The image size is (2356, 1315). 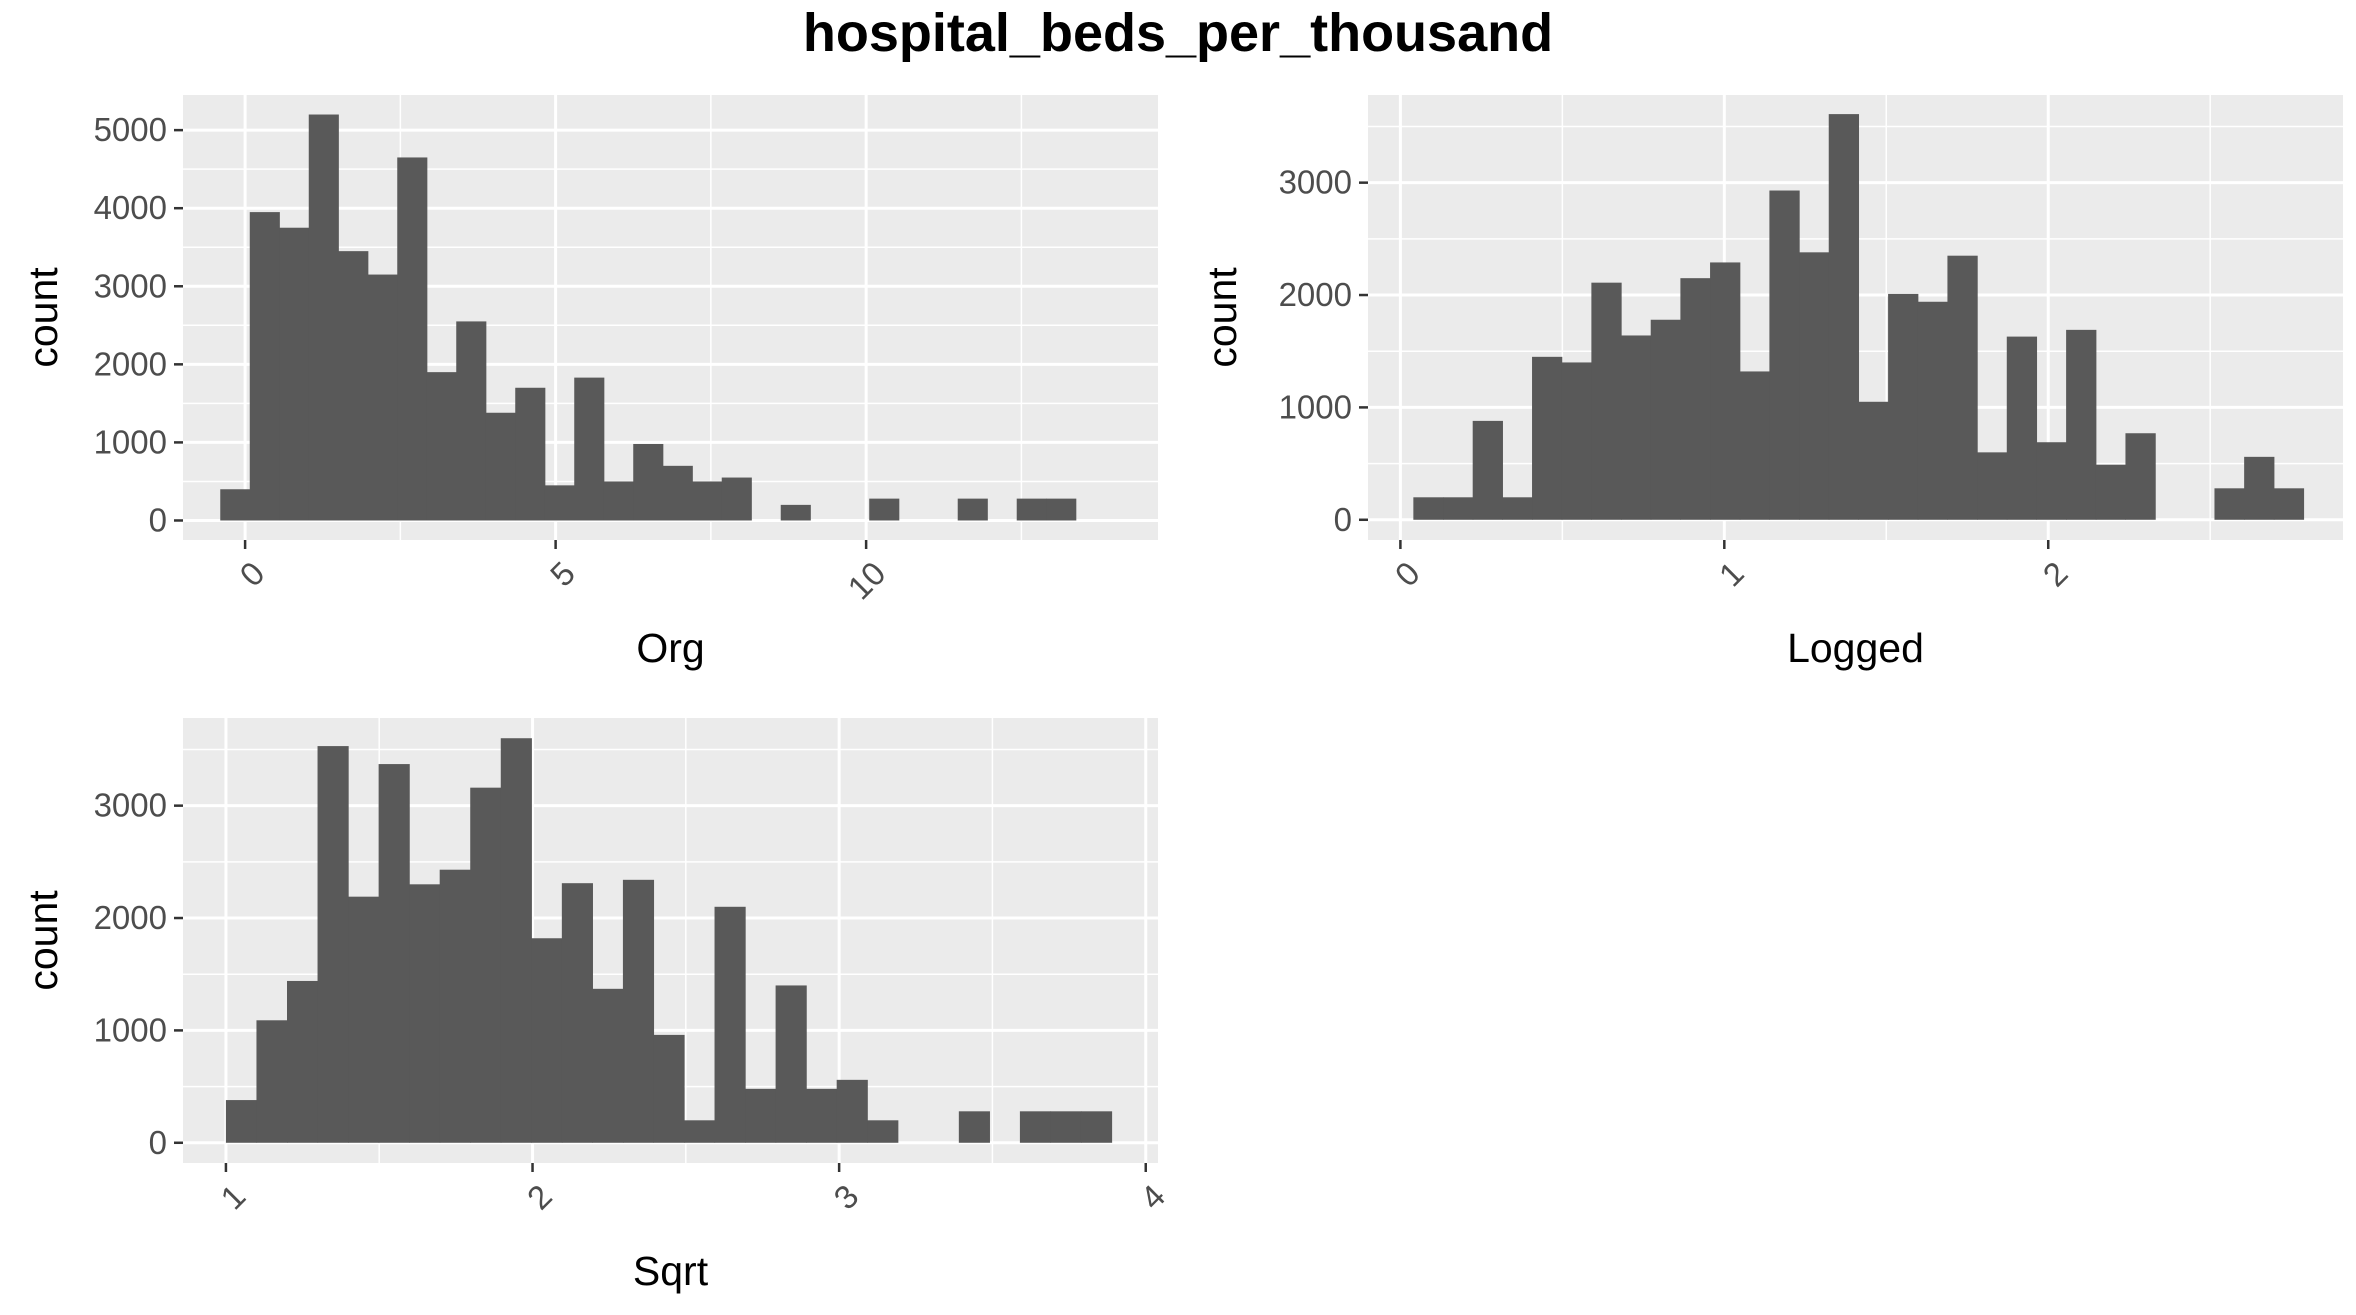 What do you see at coordinates (866, 580) in the screenshot?
I see `x-tick-label: 10` at bounding box center [866, 580].